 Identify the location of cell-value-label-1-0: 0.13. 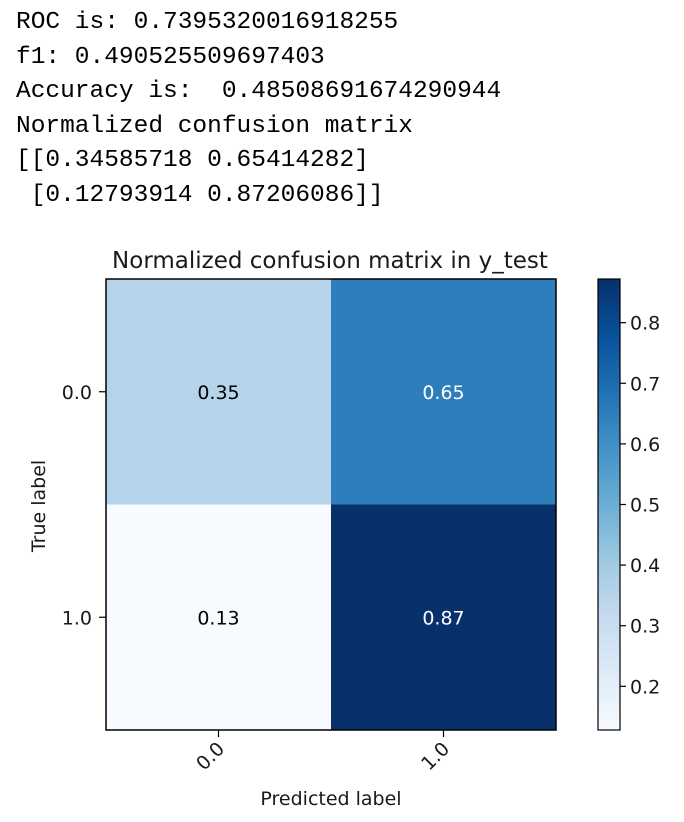
(218, 618).